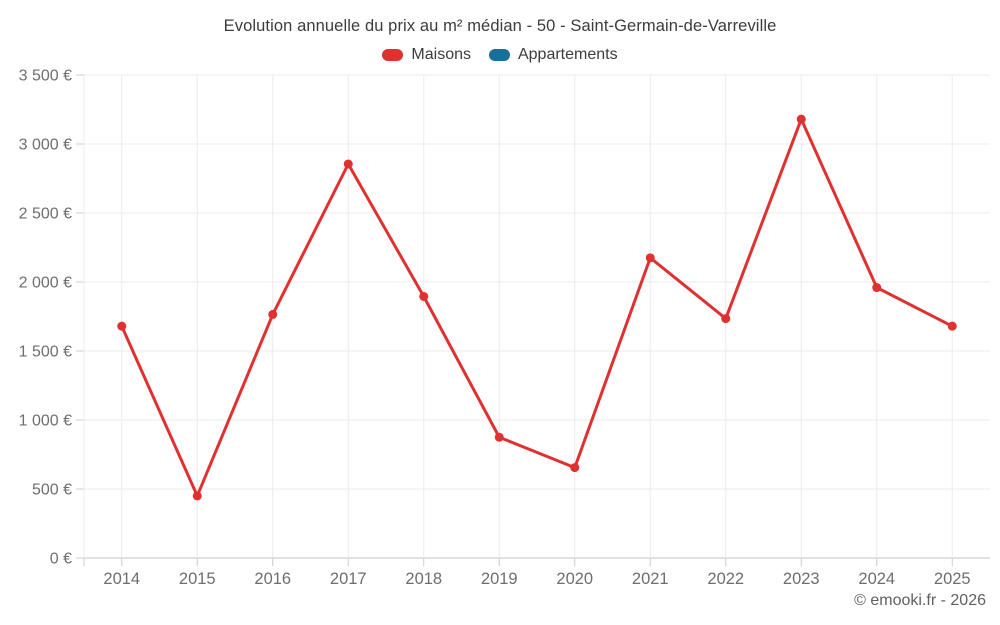 This screenshot has height=625, width=1000. I want to click on legend-label-appartements: Appartements, so click(567, 54).